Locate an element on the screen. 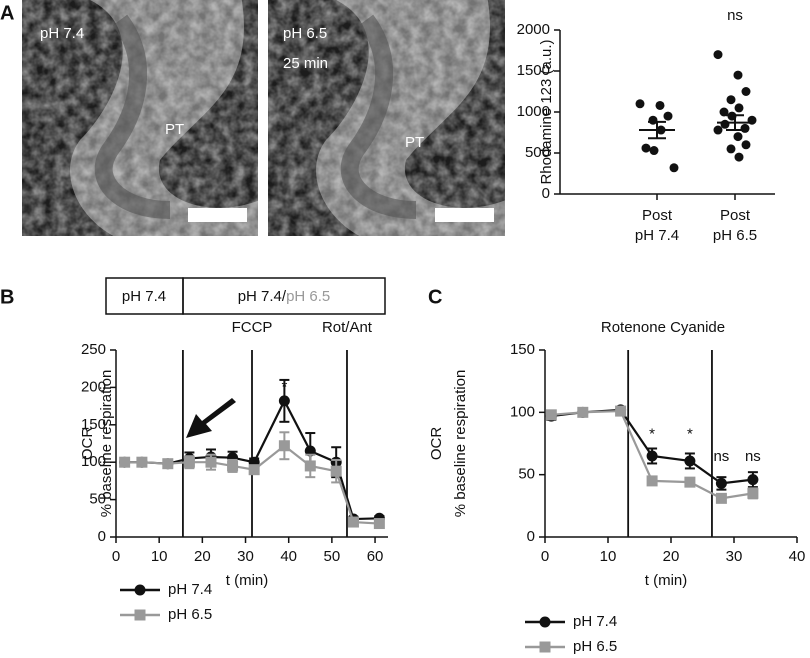  panel-label: A is located at coordinates (7, 13).